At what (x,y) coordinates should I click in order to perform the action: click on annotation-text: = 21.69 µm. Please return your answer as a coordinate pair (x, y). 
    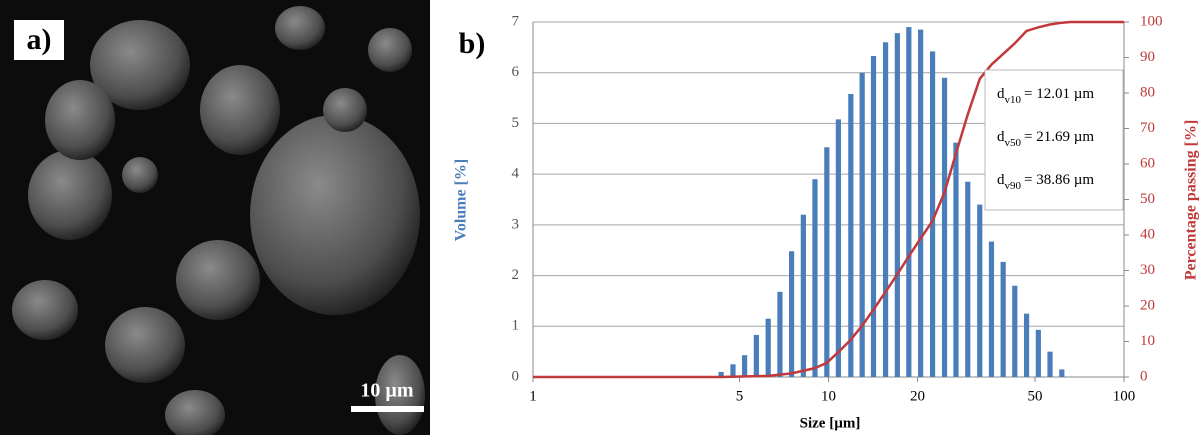
    Looking at the image, I should click on (1059, 137).